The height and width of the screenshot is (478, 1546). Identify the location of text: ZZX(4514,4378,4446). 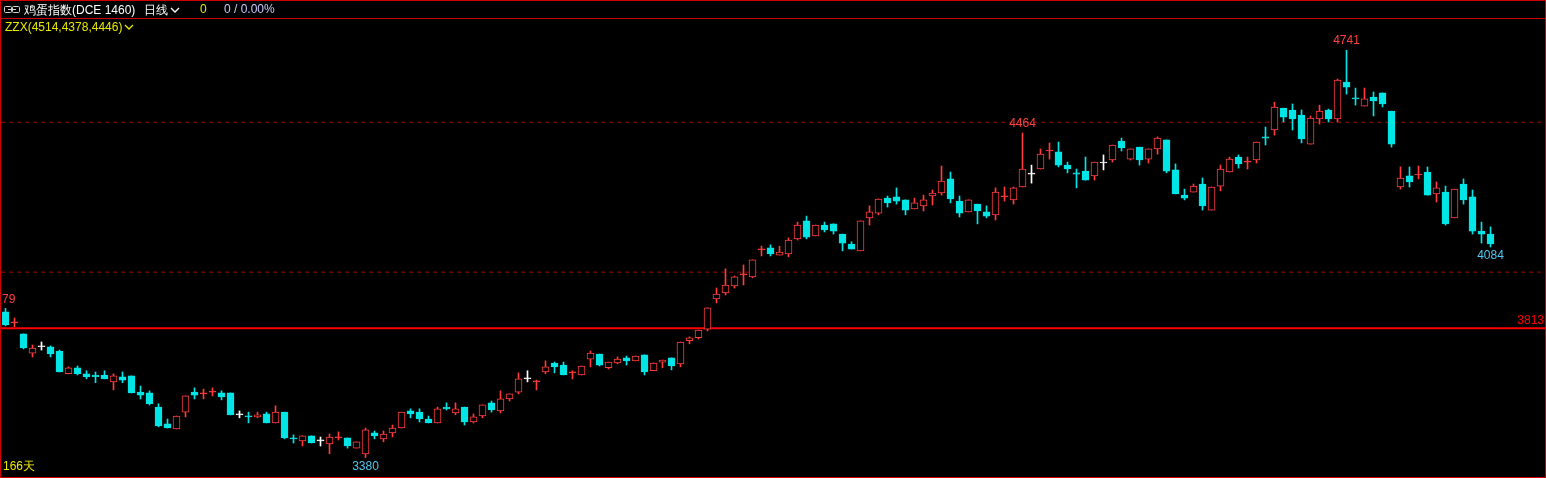
(64, 27).